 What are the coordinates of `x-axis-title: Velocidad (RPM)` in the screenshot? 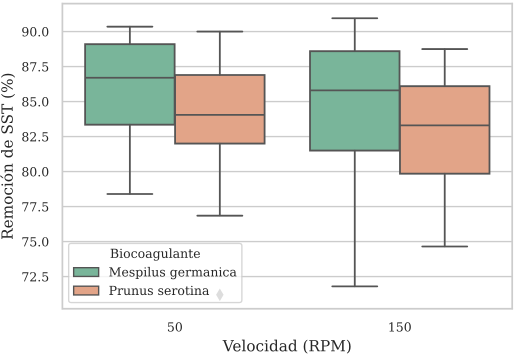 It's located at (286, 347).